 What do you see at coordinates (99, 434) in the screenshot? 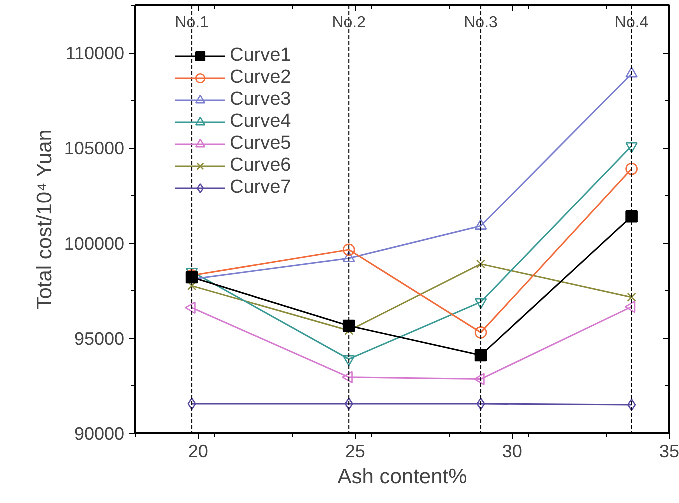
I see `y-tick-label: 90000` at bounding box center [99, 434].